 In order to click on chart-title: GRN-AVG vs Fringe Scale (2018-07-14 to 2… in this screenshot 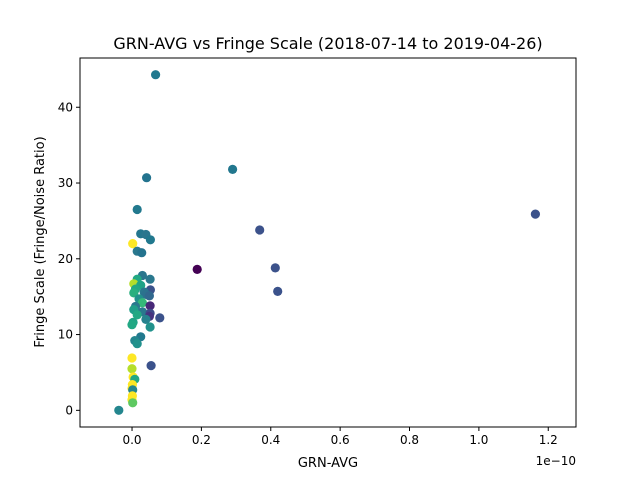, I will do `click(327, 43)`.